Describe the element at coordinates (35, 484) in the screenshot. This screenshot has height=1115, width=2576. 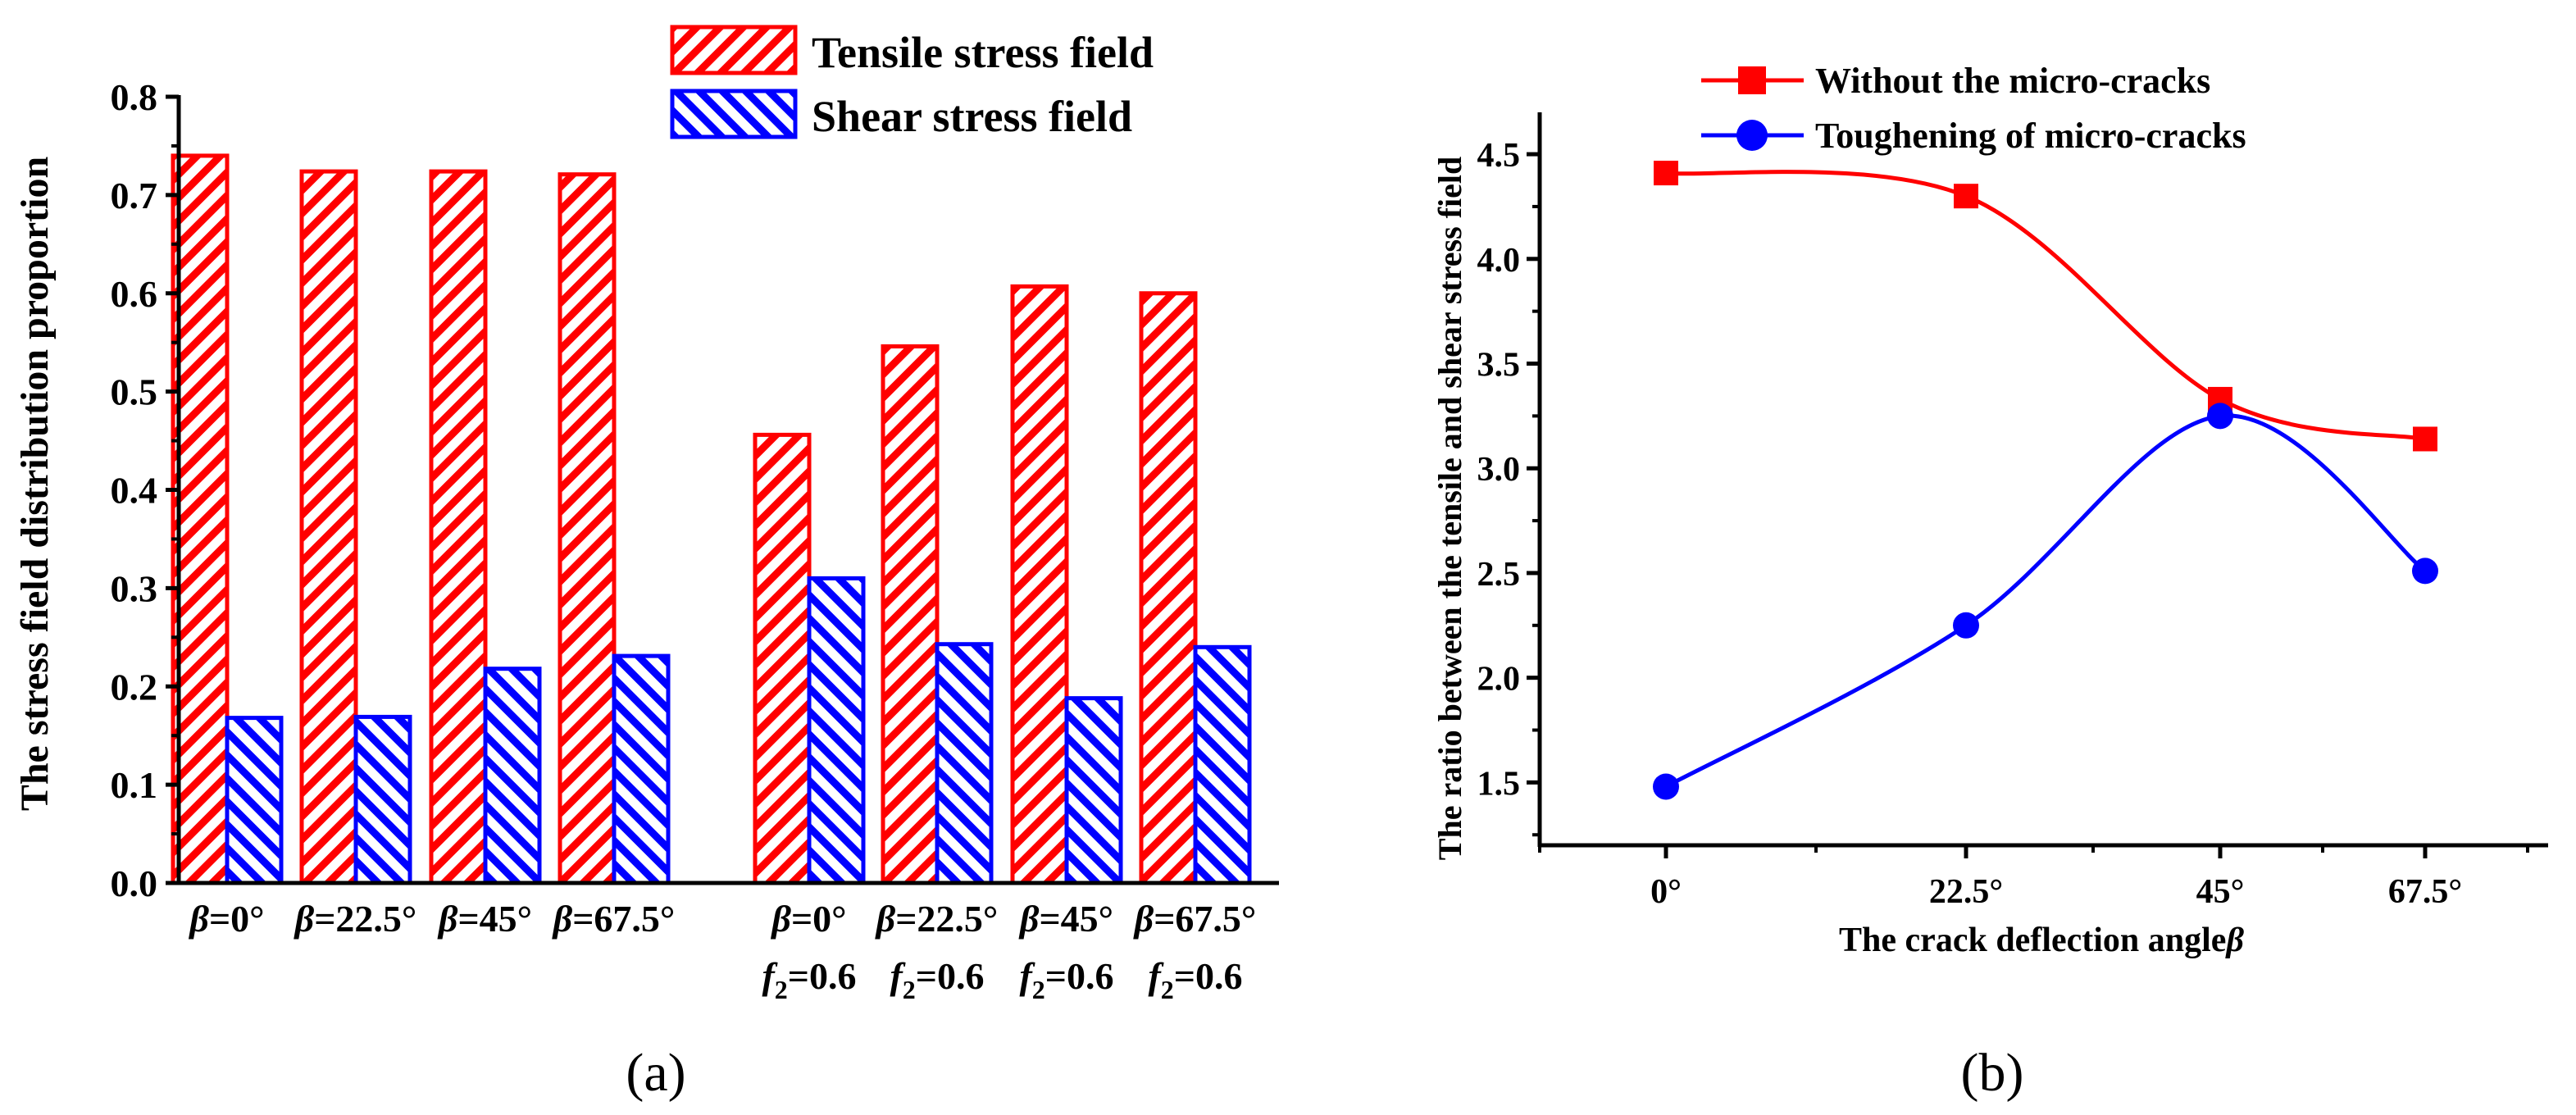
I see `y-axis-label: The stress field distribution proportion` at that location.